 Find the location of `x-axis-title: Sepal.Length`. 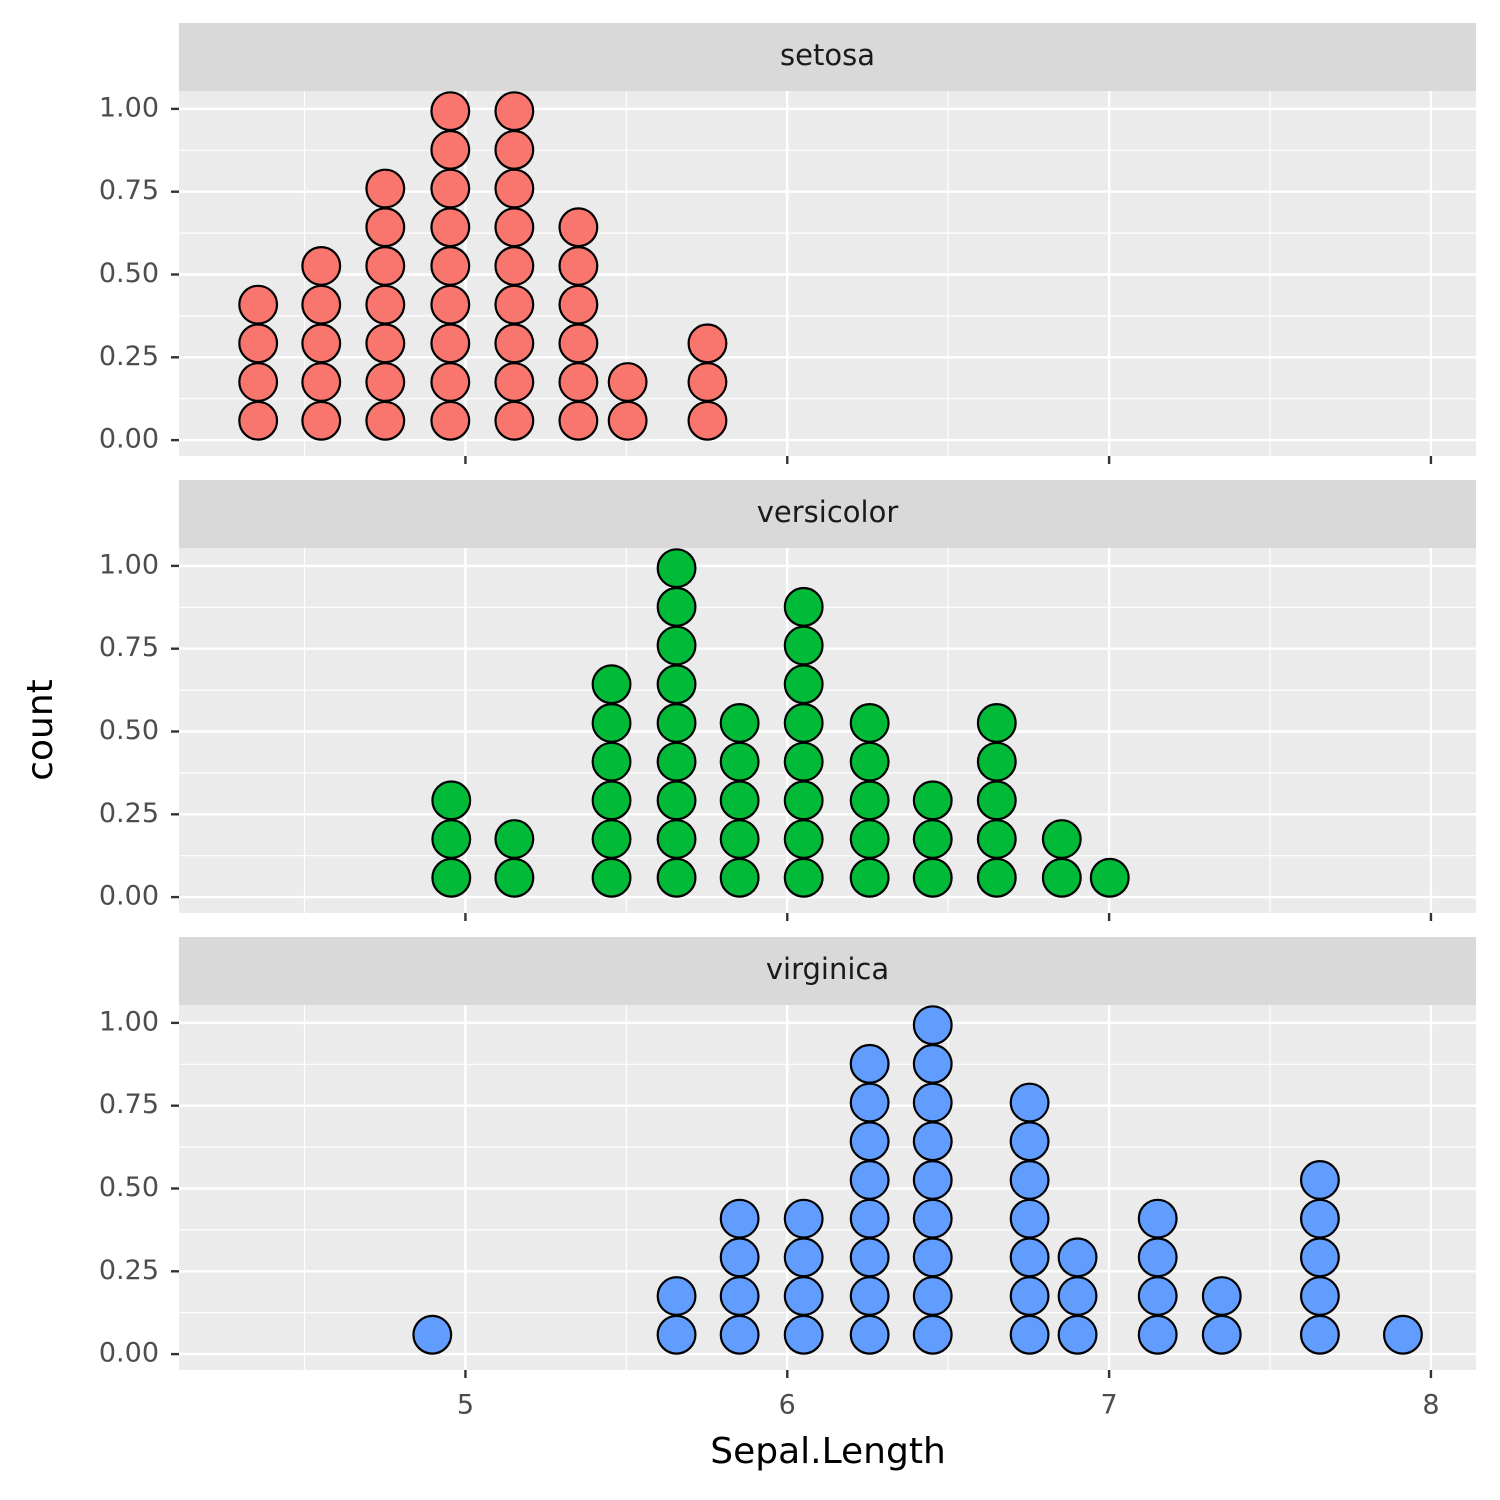

x-axis-title: Sepal.Length is located at coordinates (828, 1451).